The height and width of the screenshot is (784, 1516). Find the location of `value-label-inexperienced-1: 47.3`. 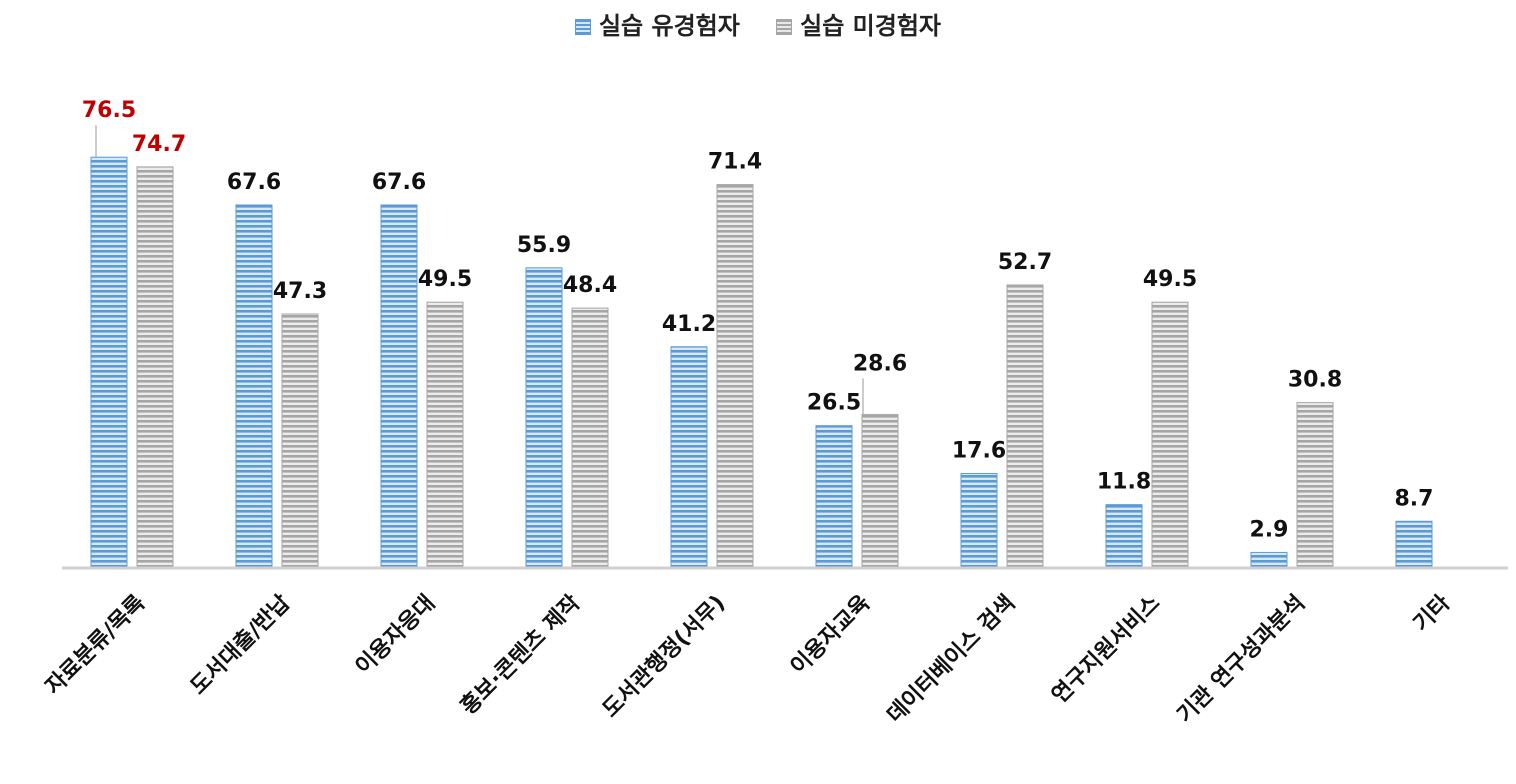

value-label-inexperienced-1: 47.3 is located at coordinates (300, 291).